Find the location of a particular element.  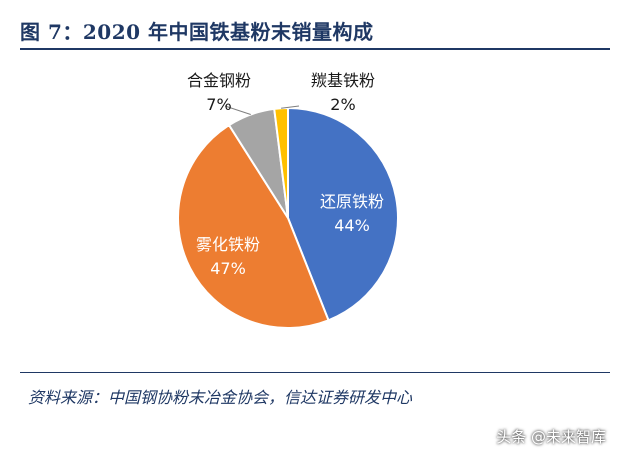

slice-label-1: 还原铁粉 is located at coordinates (352, 201).